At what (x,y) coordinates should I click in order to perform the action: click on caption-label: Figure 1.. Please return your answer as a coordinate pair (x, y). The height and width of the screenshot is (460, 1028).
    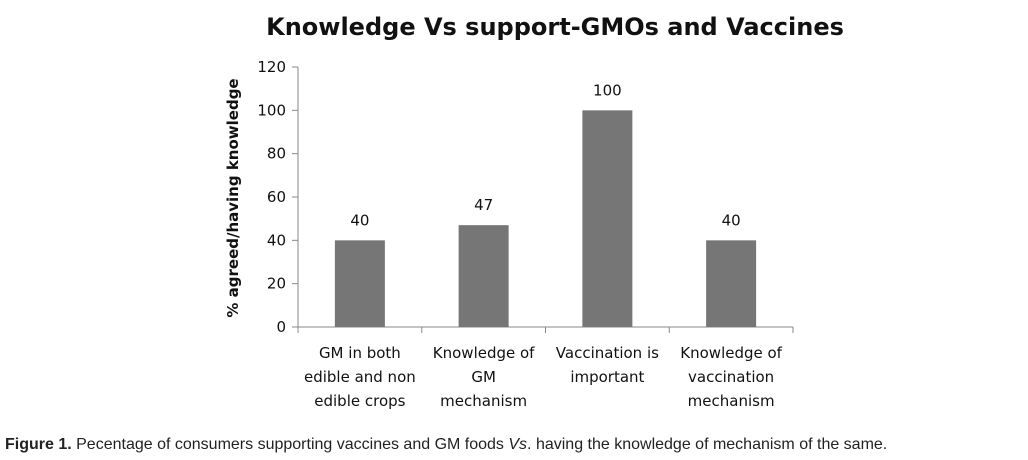
    Looking at the image, I should click on (38, 444).